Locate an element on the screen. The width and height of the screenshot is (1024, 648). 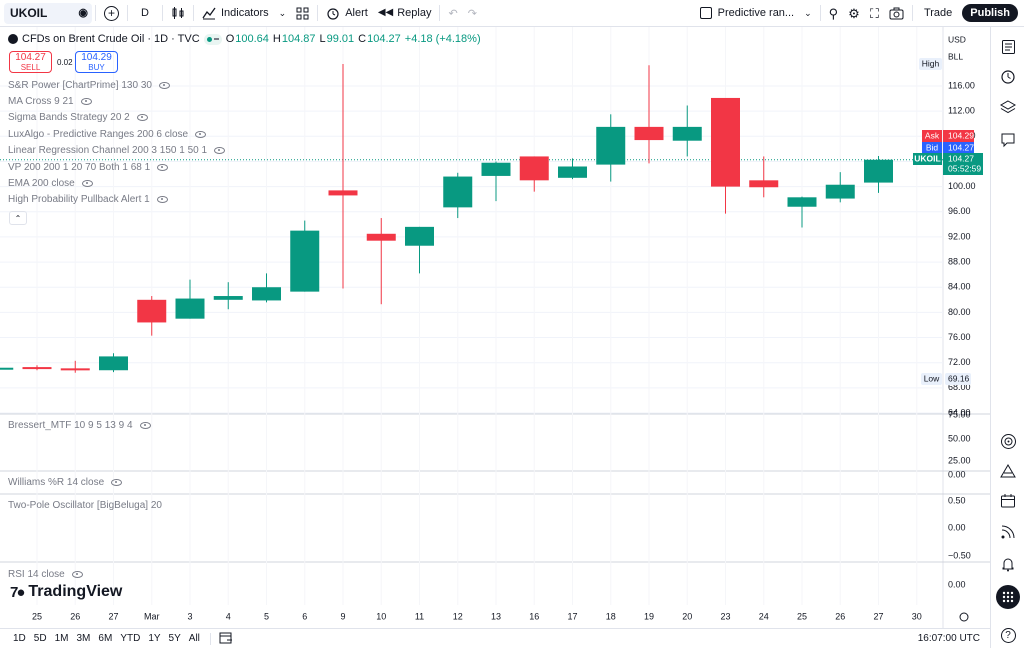
object-tree-button is located at coordinates (1008, 107).